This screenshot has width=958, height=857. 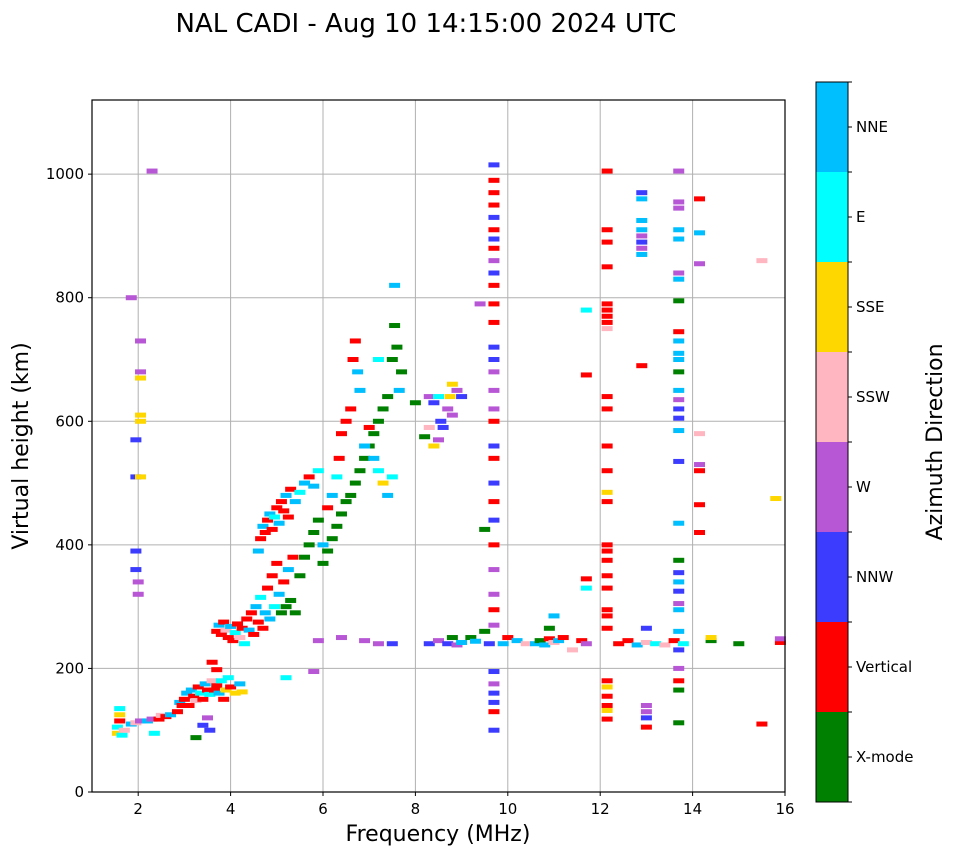 I want to click on colorbar-swatch-nne, so click(x=832, y=127).